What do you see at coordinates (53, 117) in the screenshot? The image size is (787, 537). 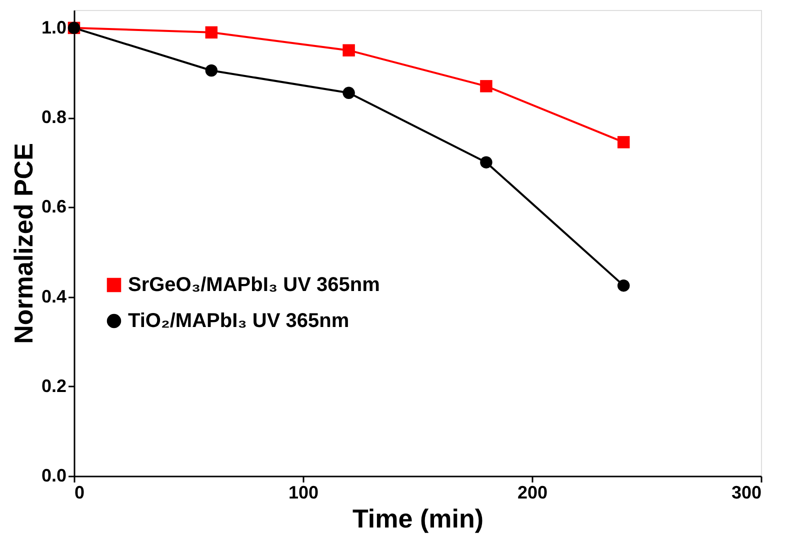 I see `y-tick-label: 0.8` at bounding box center [53, 117].